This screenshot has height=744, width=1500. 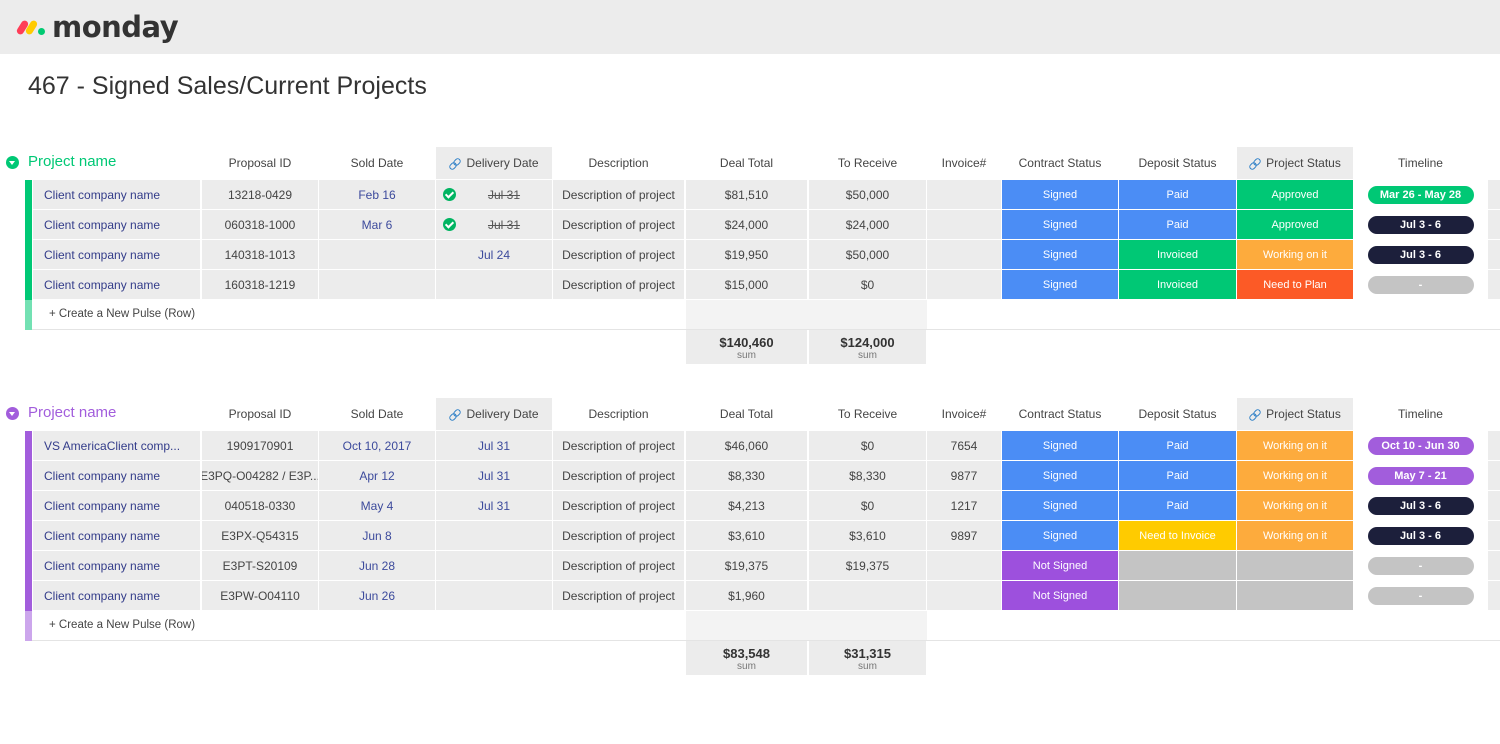 I want to click on receive-cell: $24,000, so click(x=867, y=224).